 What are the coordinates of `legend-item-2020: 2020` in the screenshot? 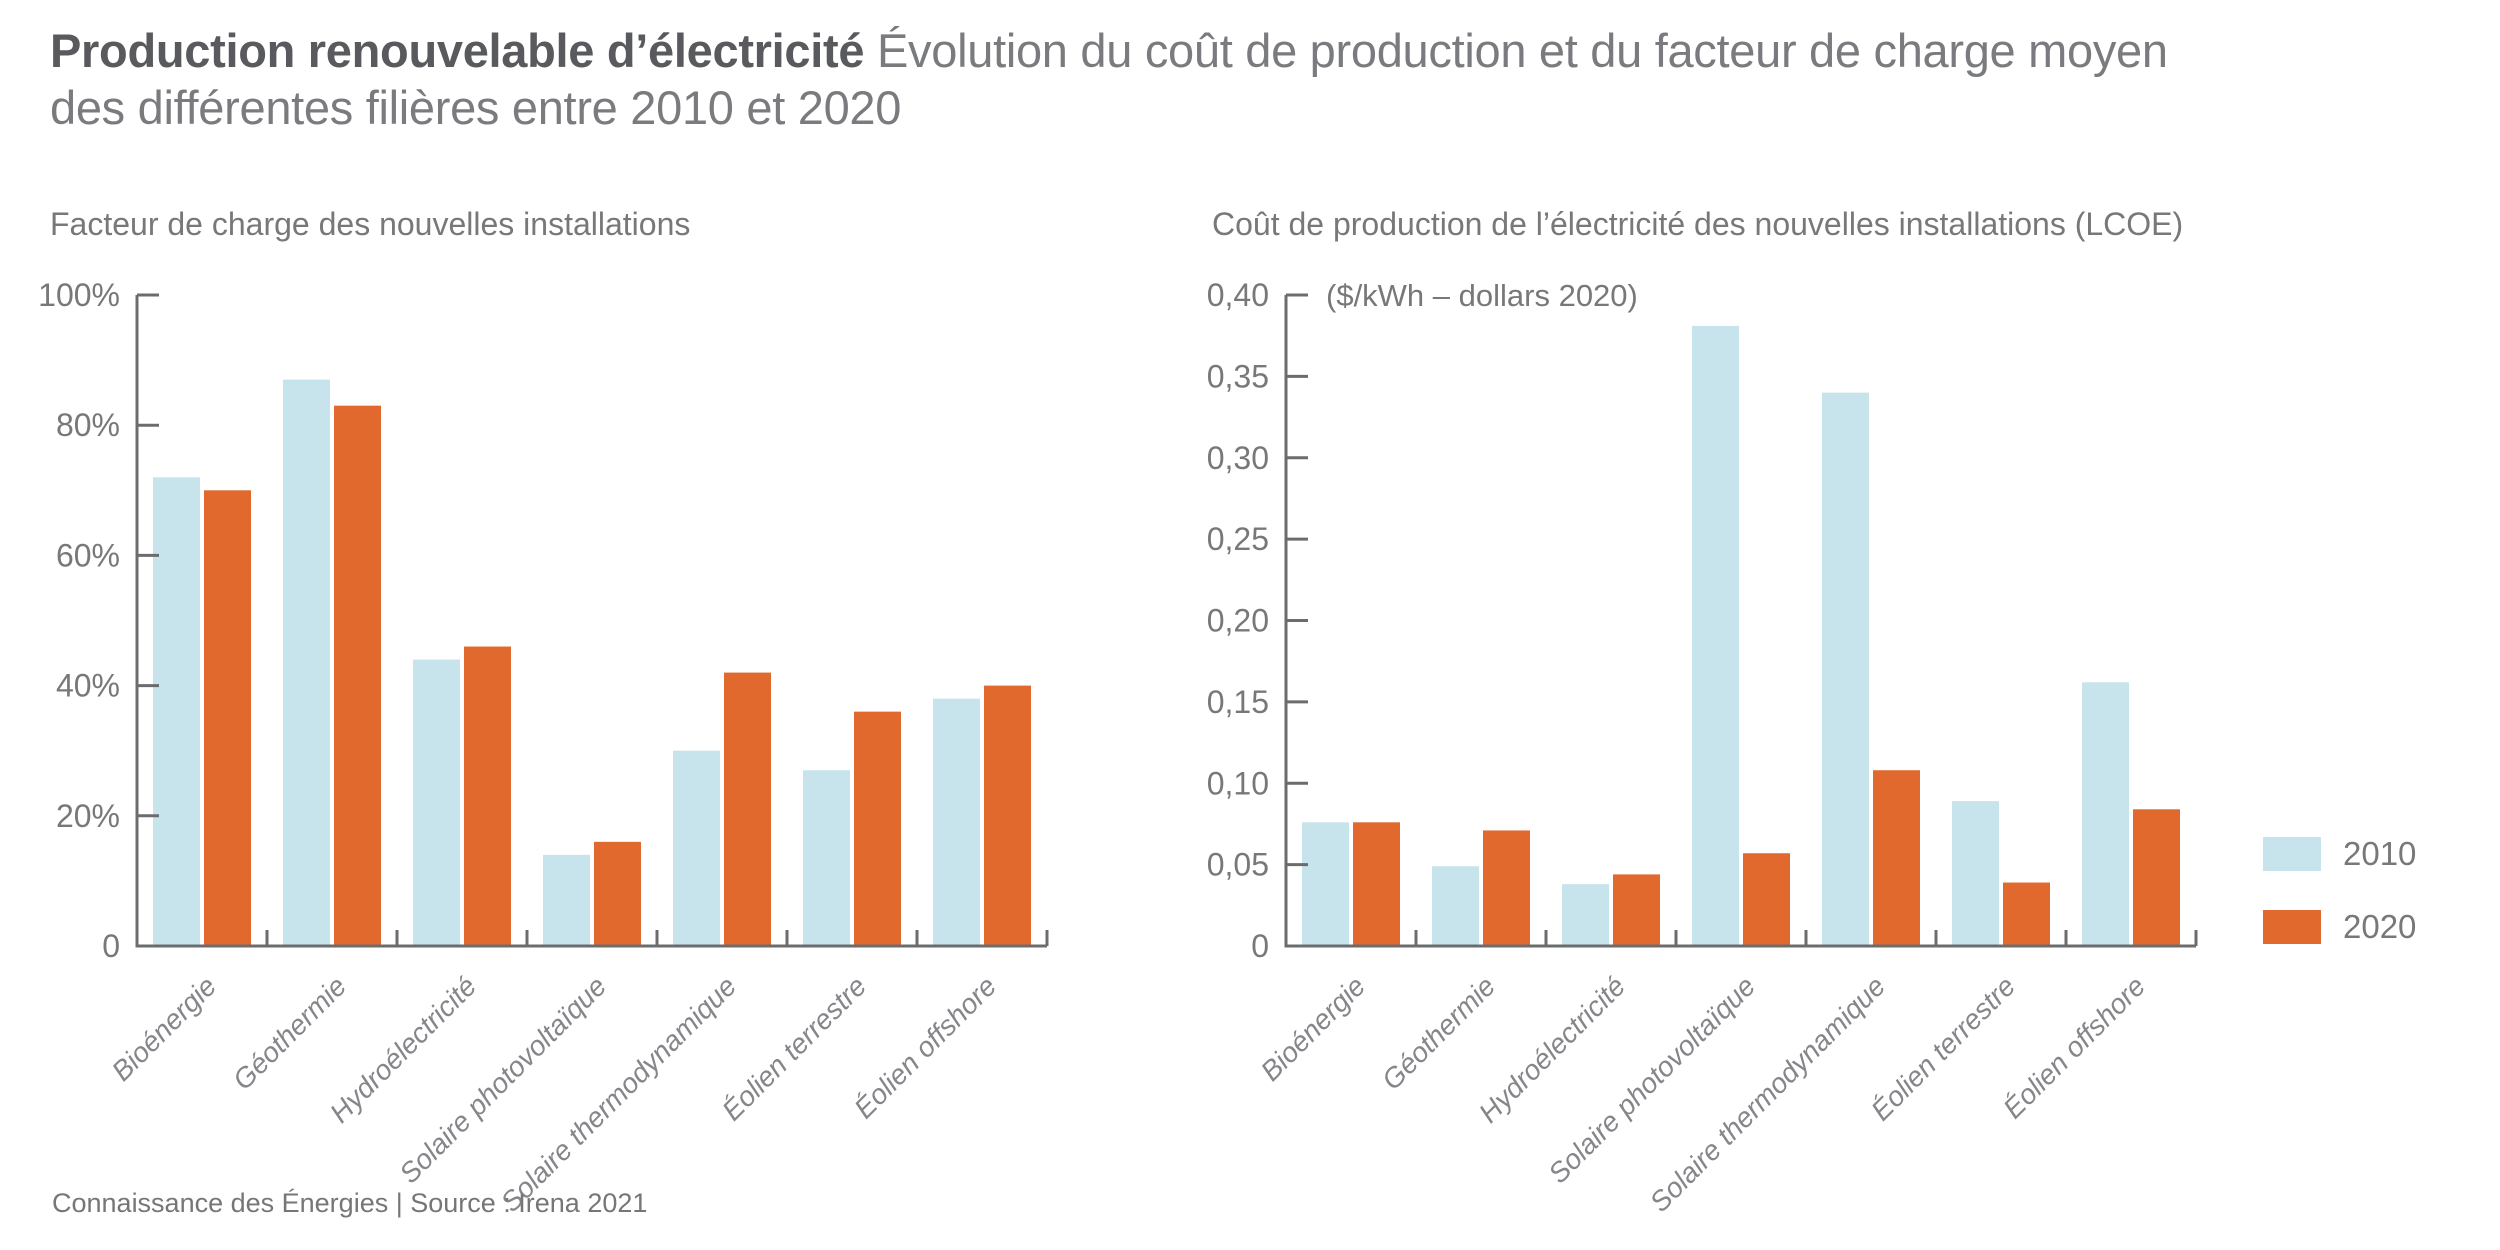 It's located at (2339, 927).